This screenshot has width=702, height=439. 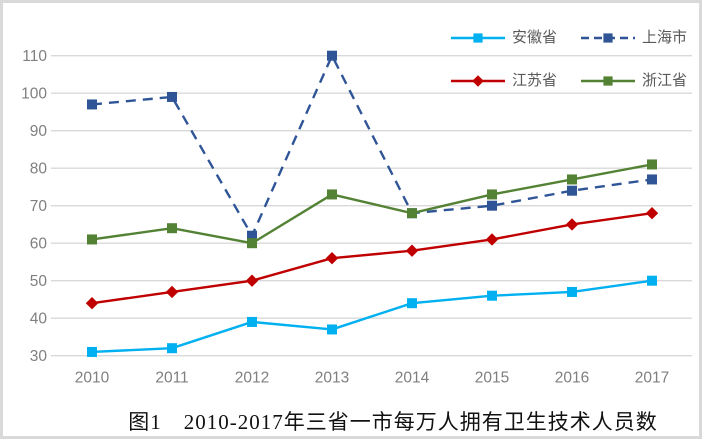 What do you see at coordinates (39, 244) in the screenshot?
I see `y-axis-tick-label: 60` at bounding box center [39, 244].